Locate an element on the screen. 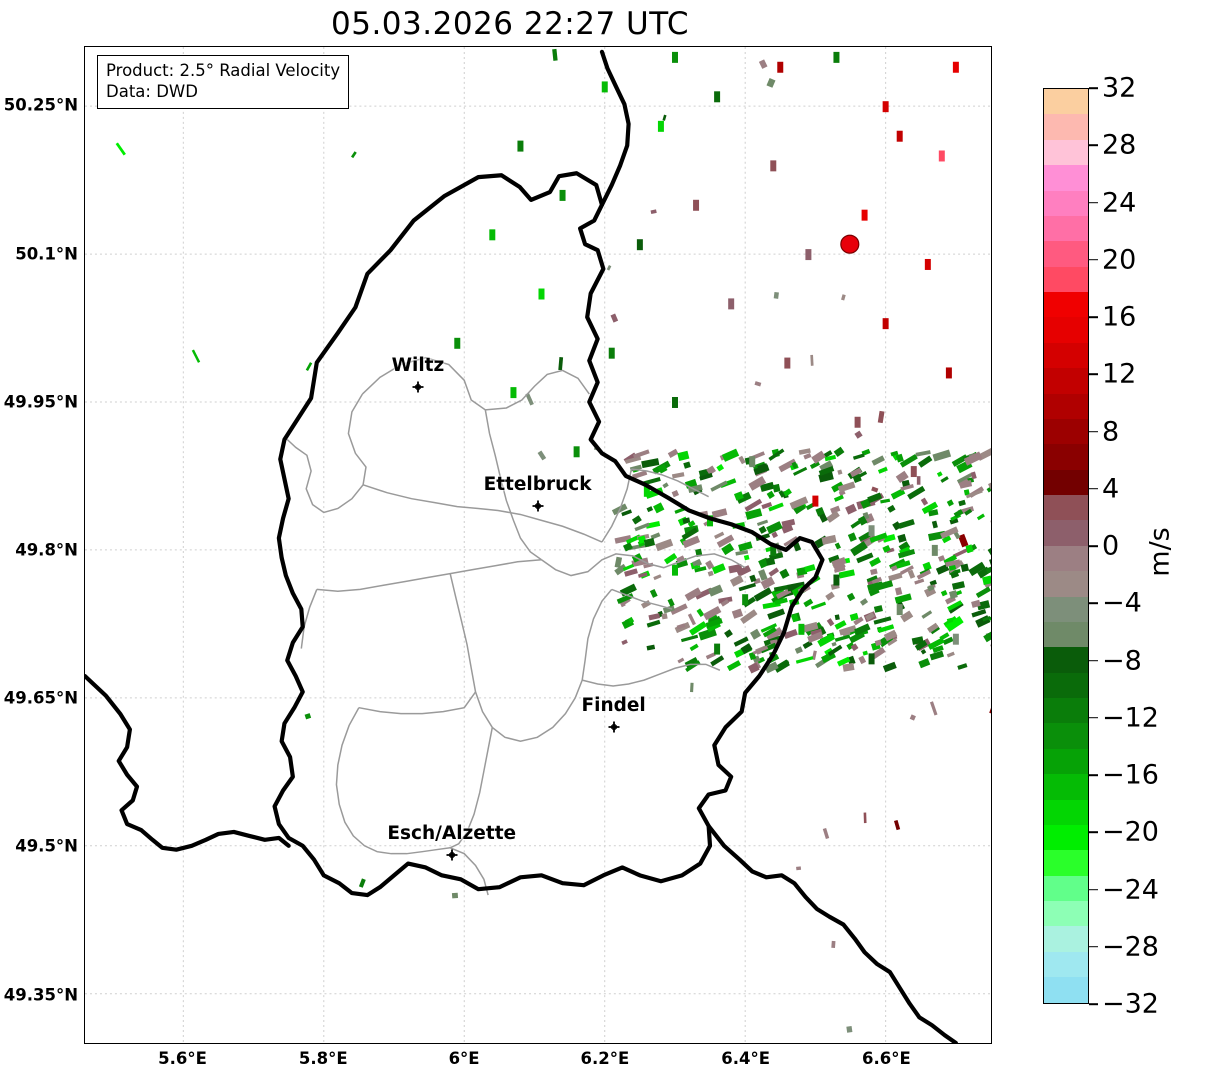 The image size is (1207, 1081). colorbar-tick-label: −24 is located at coordinates (1130, 889).